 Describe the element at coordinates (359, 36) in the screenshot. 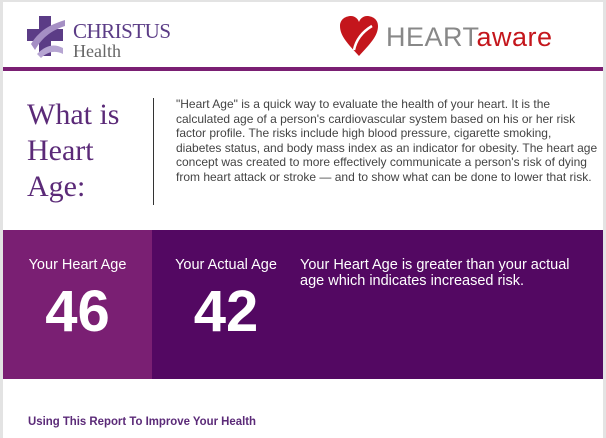

I see `heart-icon` at that location.